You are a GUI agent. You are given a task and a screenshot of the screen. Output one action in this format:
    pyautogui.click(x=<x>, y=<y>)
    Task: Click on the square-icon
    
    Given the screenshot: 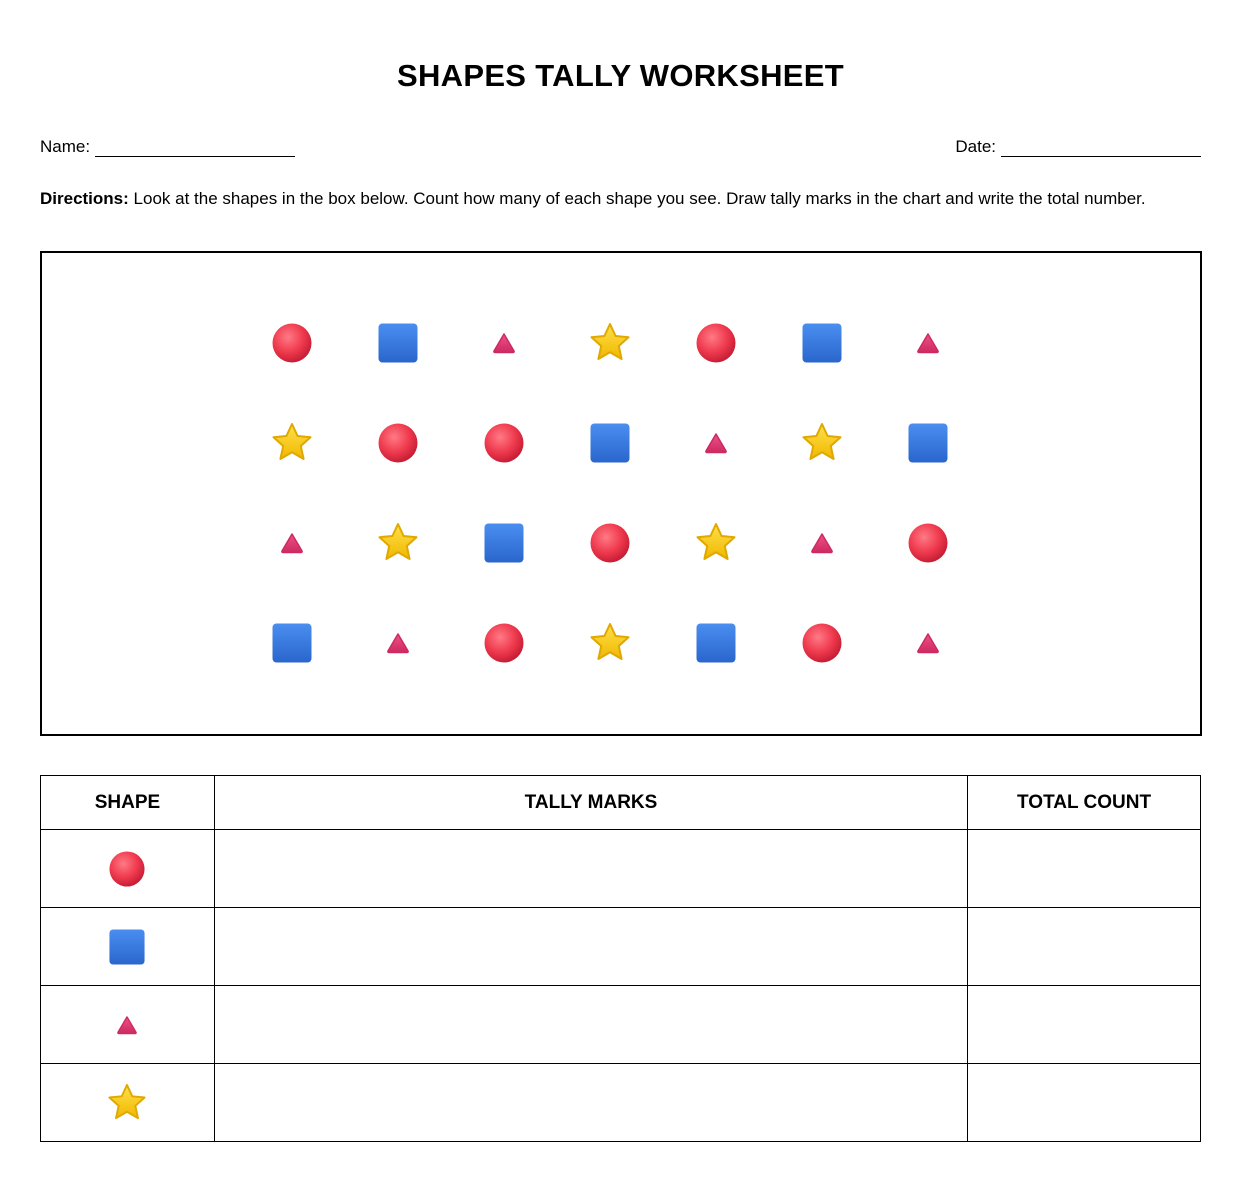 What is the action you would take?
    pyautogui.click(x=127, y=946)
    